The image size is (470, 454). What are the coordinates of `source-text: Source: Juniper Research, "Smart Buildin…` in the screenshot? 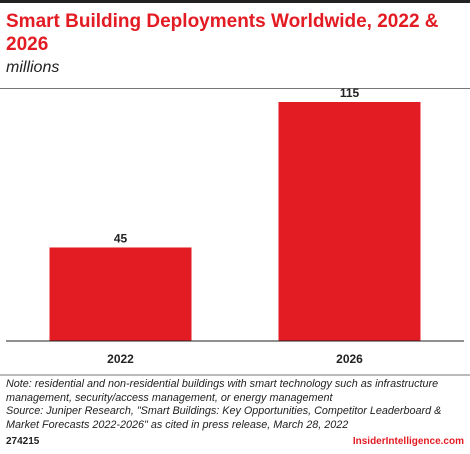 It's located at (224, 418).